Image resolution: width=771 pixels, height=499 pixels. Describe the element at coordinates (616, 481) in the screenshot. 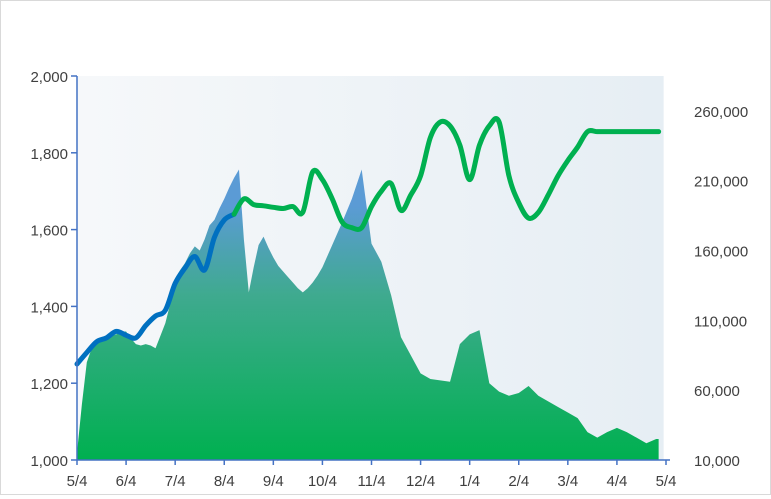

I see `x-tick-label: 4/4` at that location.